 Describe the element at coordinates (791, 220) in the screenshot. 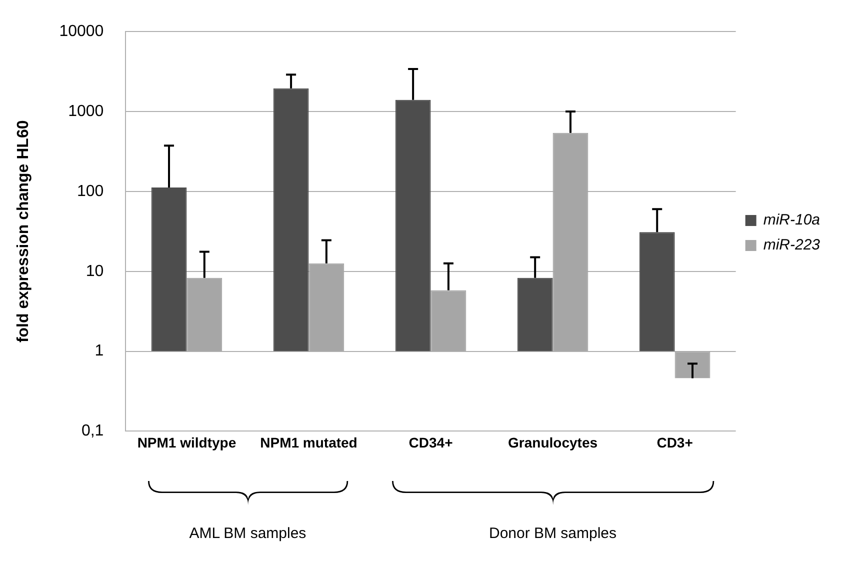

I see `legend-label: miR-10a` at that location.